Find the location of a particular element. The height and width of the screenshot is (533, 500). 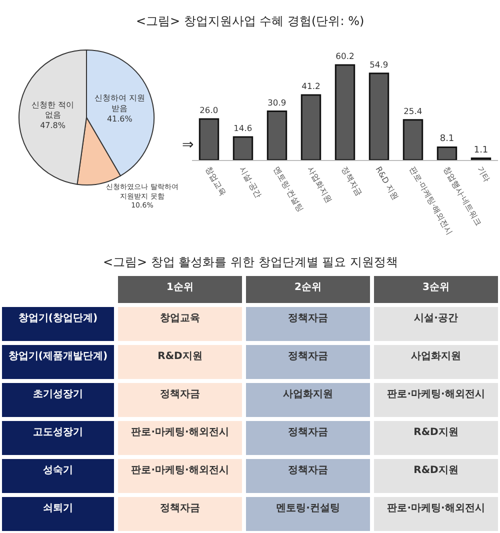

annotation: ⇒ is located at coordinates (188, 145).